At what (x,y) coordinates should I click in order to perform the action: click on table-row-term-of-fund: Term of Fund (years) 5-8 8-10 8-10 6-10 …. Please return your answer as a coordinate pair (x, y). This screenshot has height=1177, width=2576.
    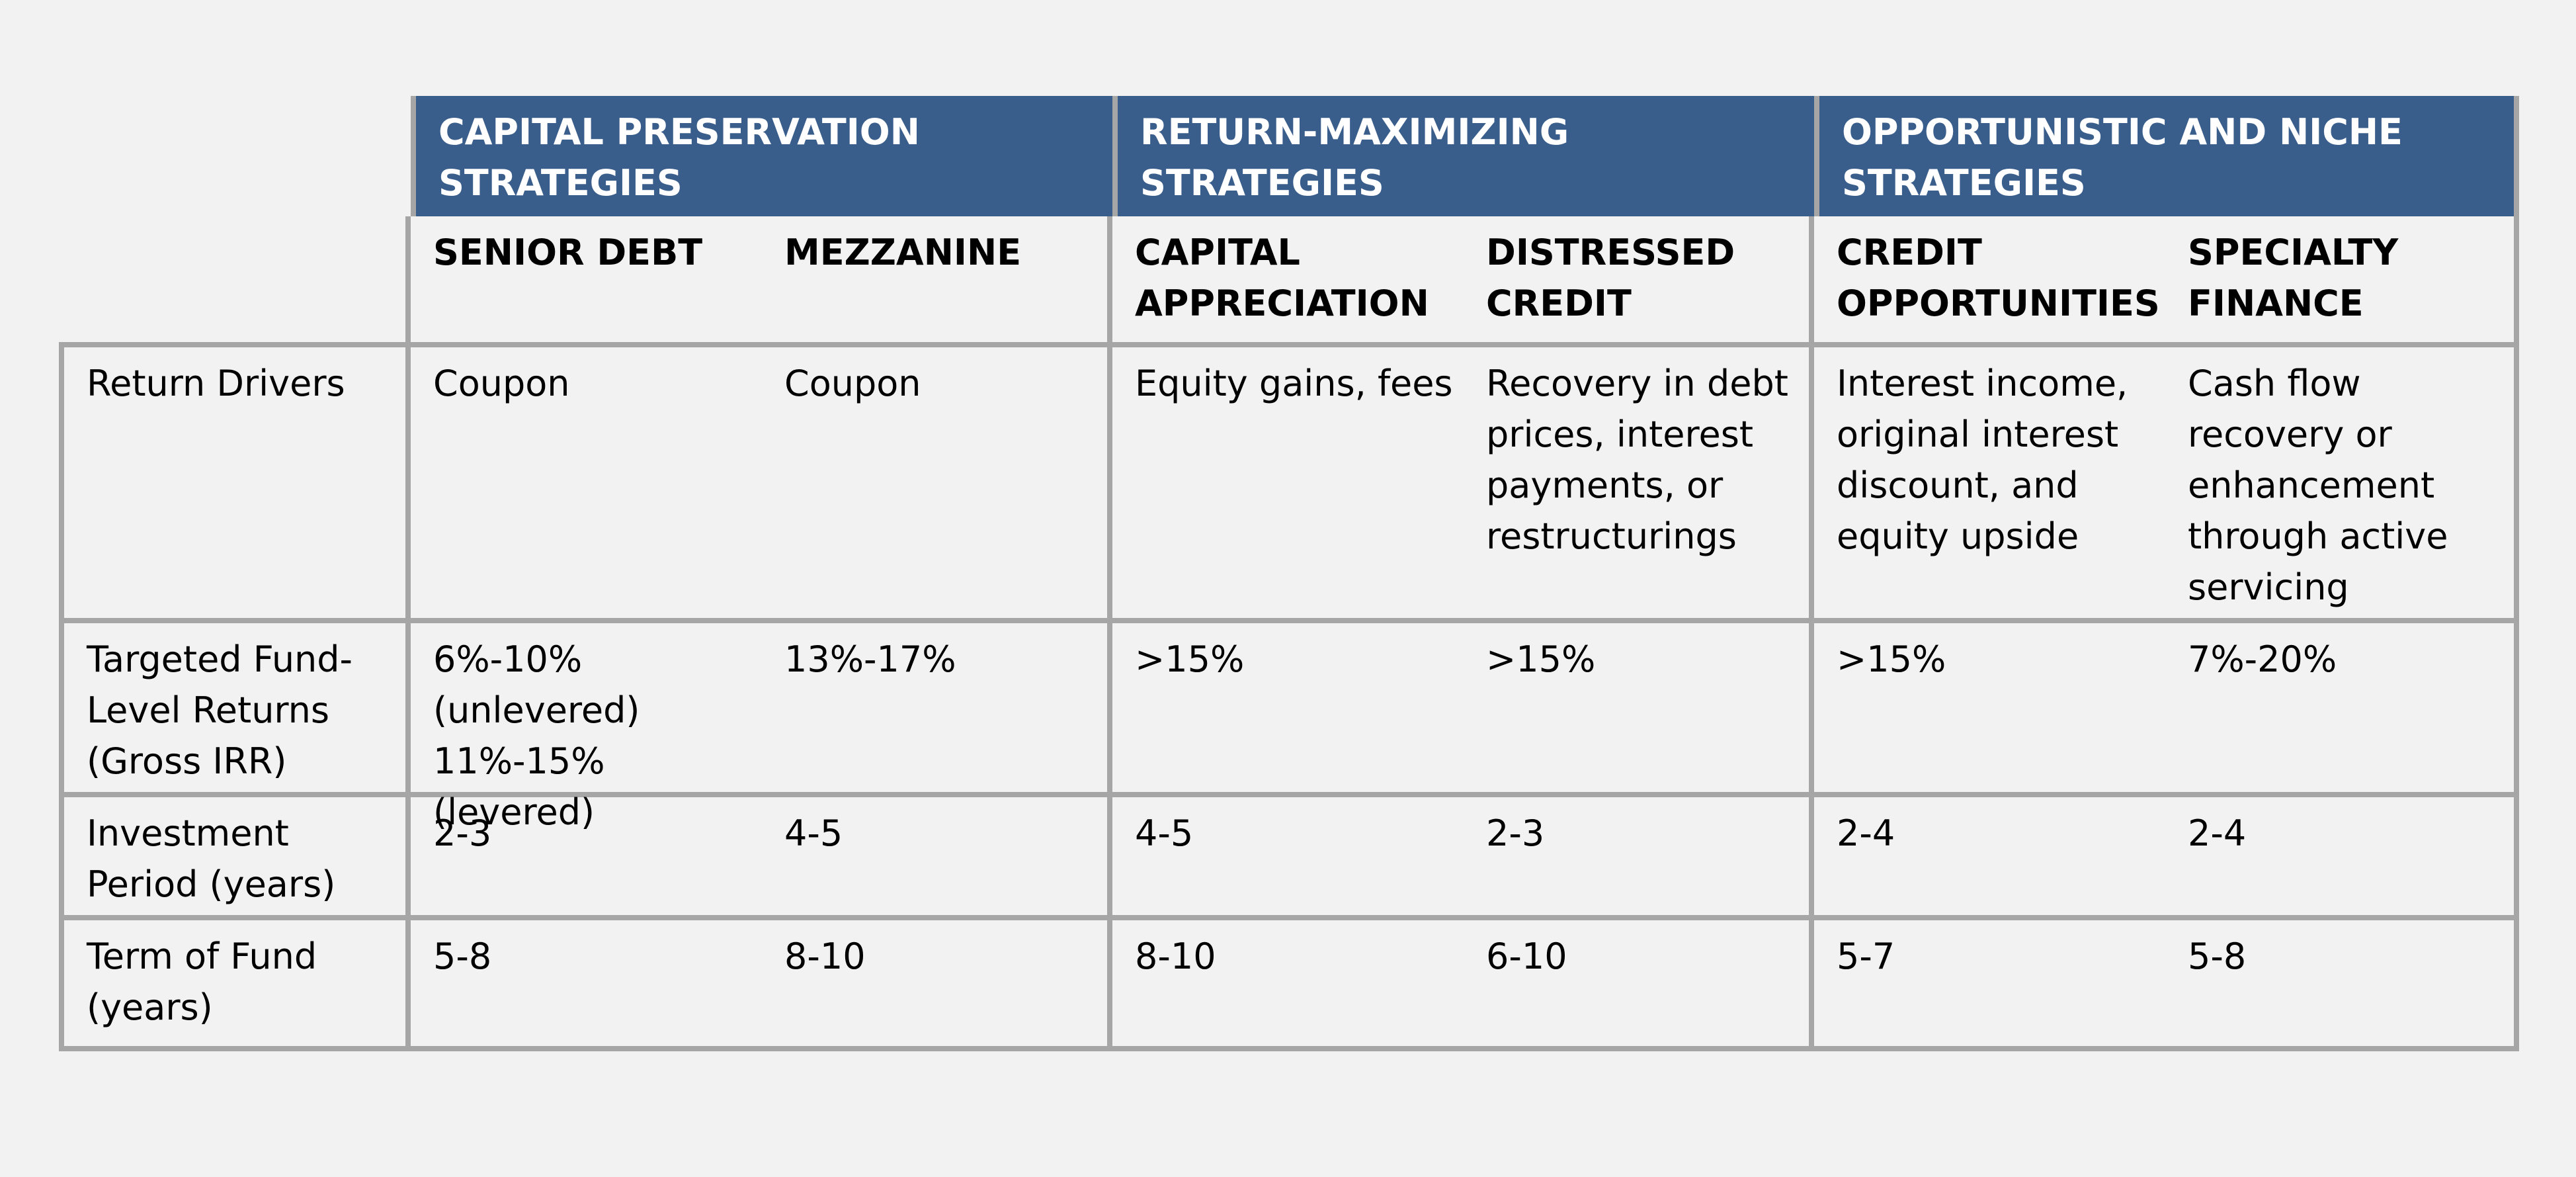
    Looking at the image, I should click on (1289, 983).